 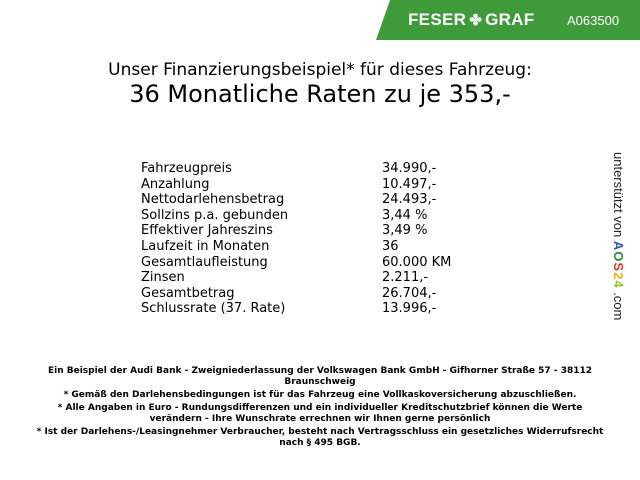 What do you see at coordinates (437, 19) in the screenshot?
I see `brand-name: FESER` at bounding box center [437, 19].